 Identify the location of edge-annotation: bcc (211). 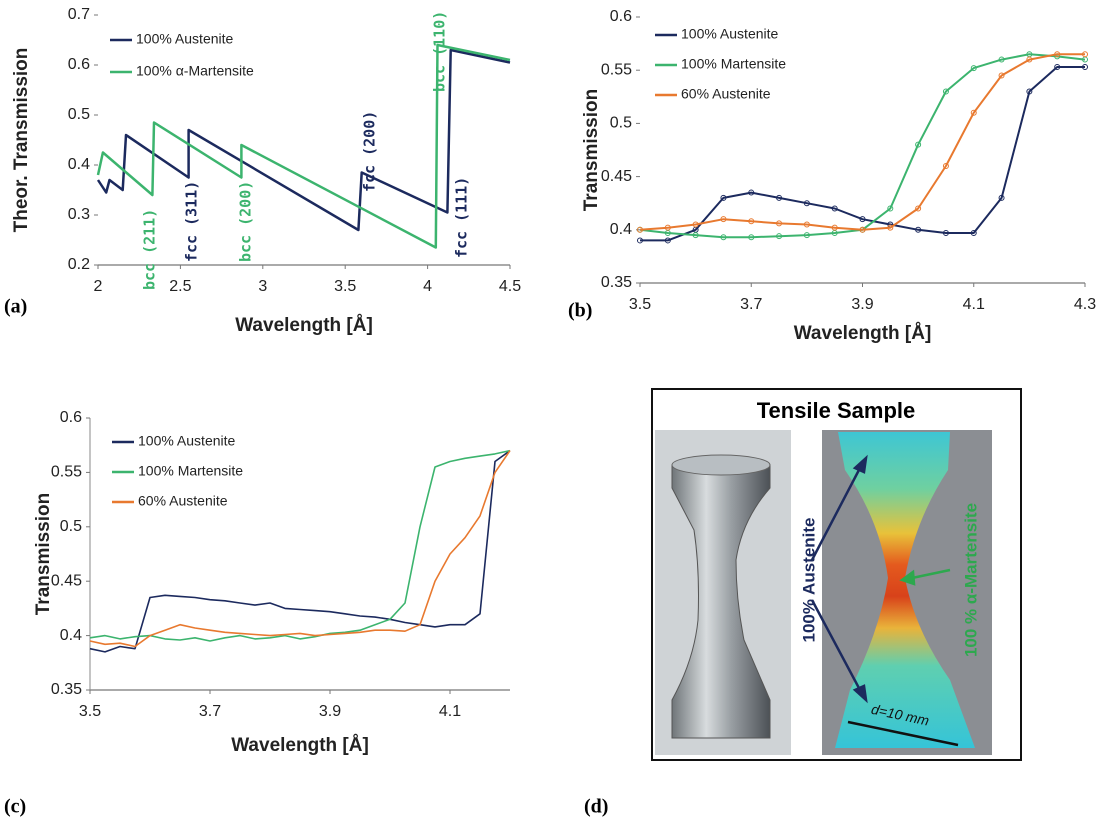
(150, 249).